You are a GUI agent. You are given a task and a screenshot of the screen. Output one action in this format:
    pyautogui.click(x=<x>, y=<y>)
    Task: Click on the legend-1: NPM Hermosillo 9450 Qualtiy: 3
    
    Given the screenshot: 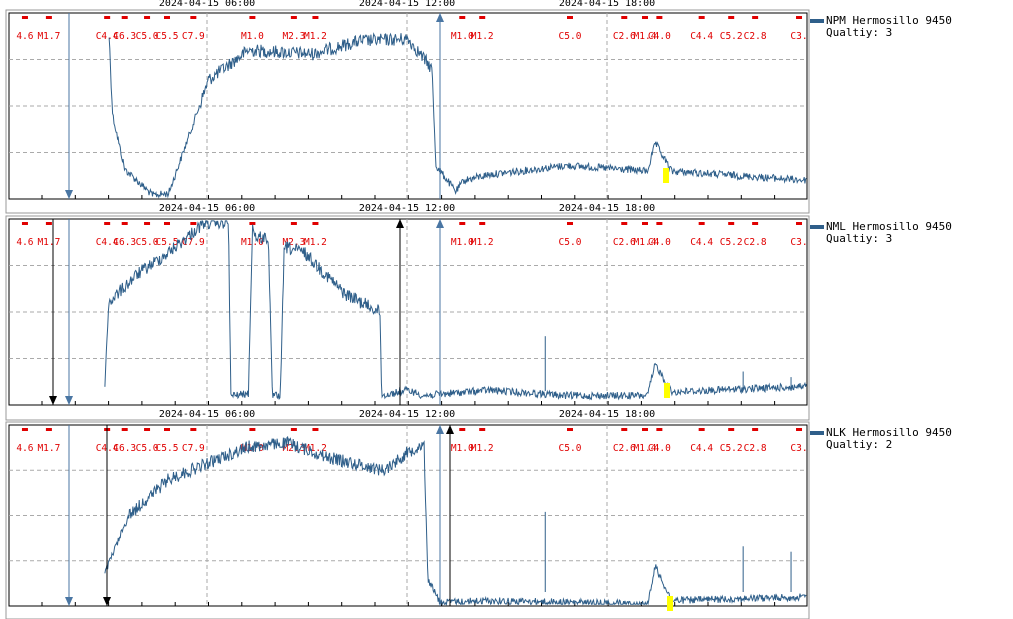 What is the action you would take?
    pyautogui.click(x=881, y=27)
    